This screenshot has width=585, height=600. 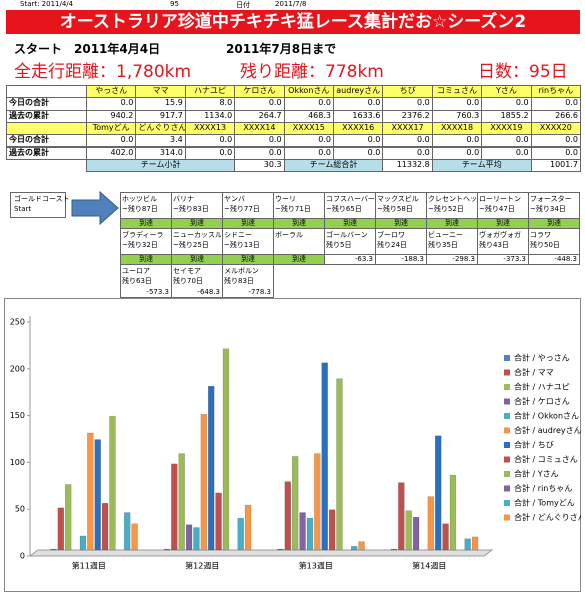 What do you see at coordinates (188, 281) in the screenshot?
I see `city-sub: 残り70日` at bounding box center [188, 281].